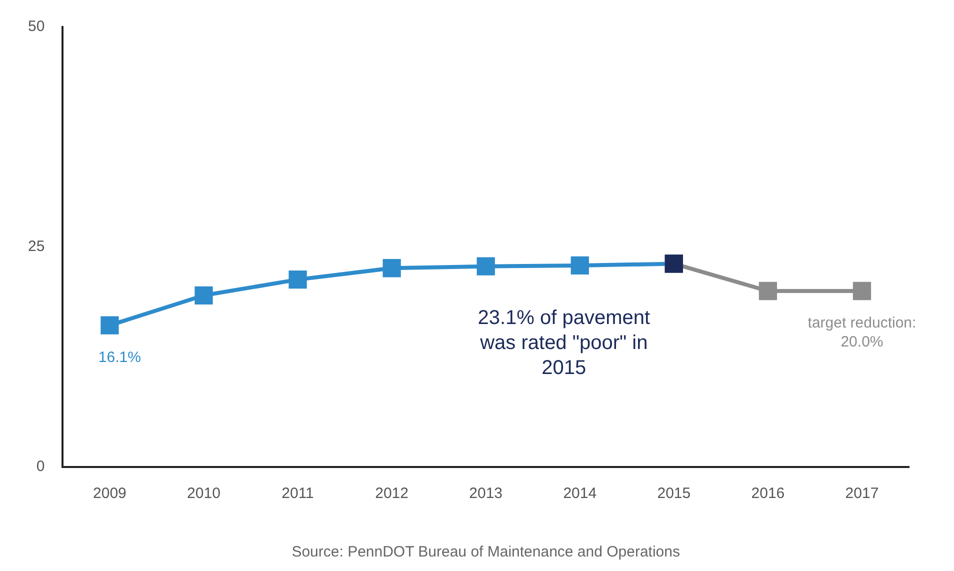  I want to click on source-note: Source: PennDOT Bureau of Maintenance and Operations, so click(486, 552).